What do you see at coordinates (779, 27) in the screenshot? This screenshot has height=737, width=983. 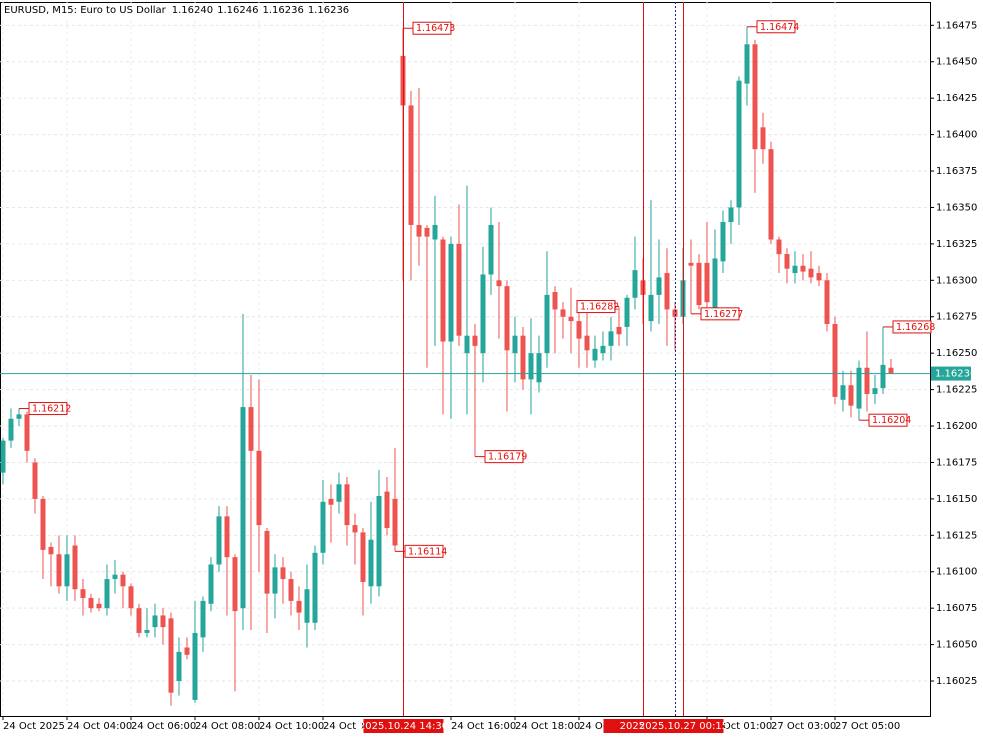 I see `annotation-label: 1.16474` at bounding box center [779, 27].